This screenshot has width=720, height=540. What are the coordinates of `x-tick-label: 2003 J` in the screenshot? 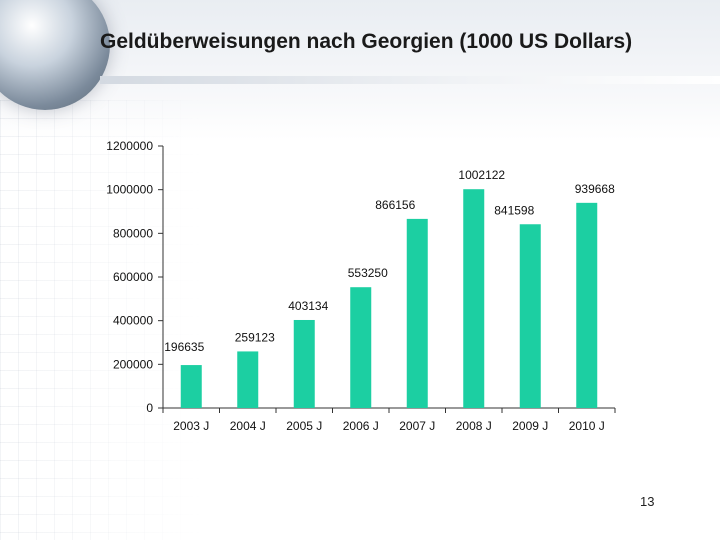 It's located at (191, 426).